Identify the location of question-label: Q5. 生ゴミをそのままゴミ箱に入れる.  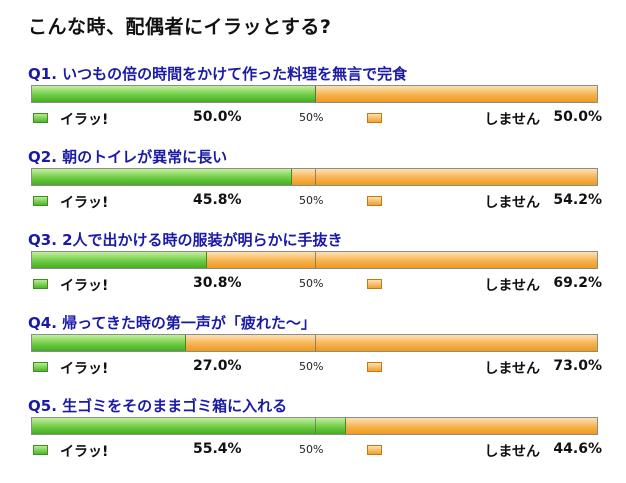
(158, 406).